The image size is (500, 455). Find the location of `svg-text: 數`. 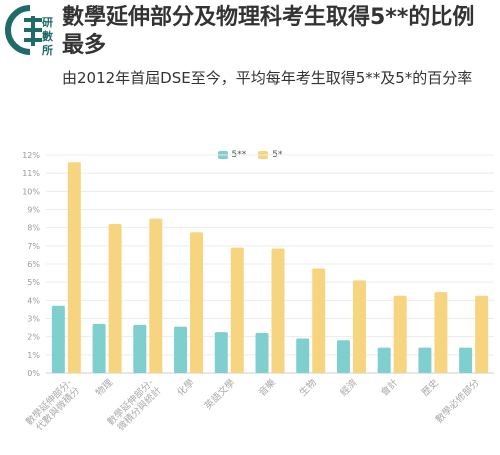

svg-text: 數 is located at coordinates (47, 36).